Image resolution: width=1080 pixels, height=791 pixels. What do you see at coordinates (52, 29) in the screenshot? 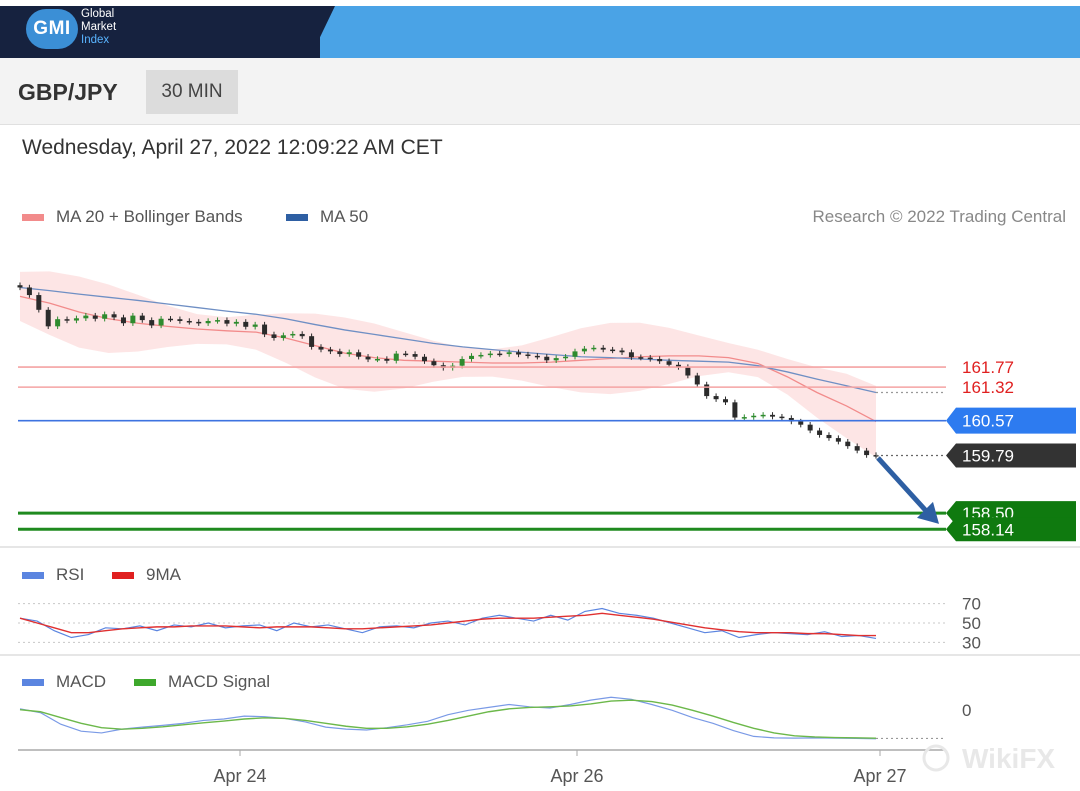
I see `gmi-logo: GMI` at bounding box center [52, 29].